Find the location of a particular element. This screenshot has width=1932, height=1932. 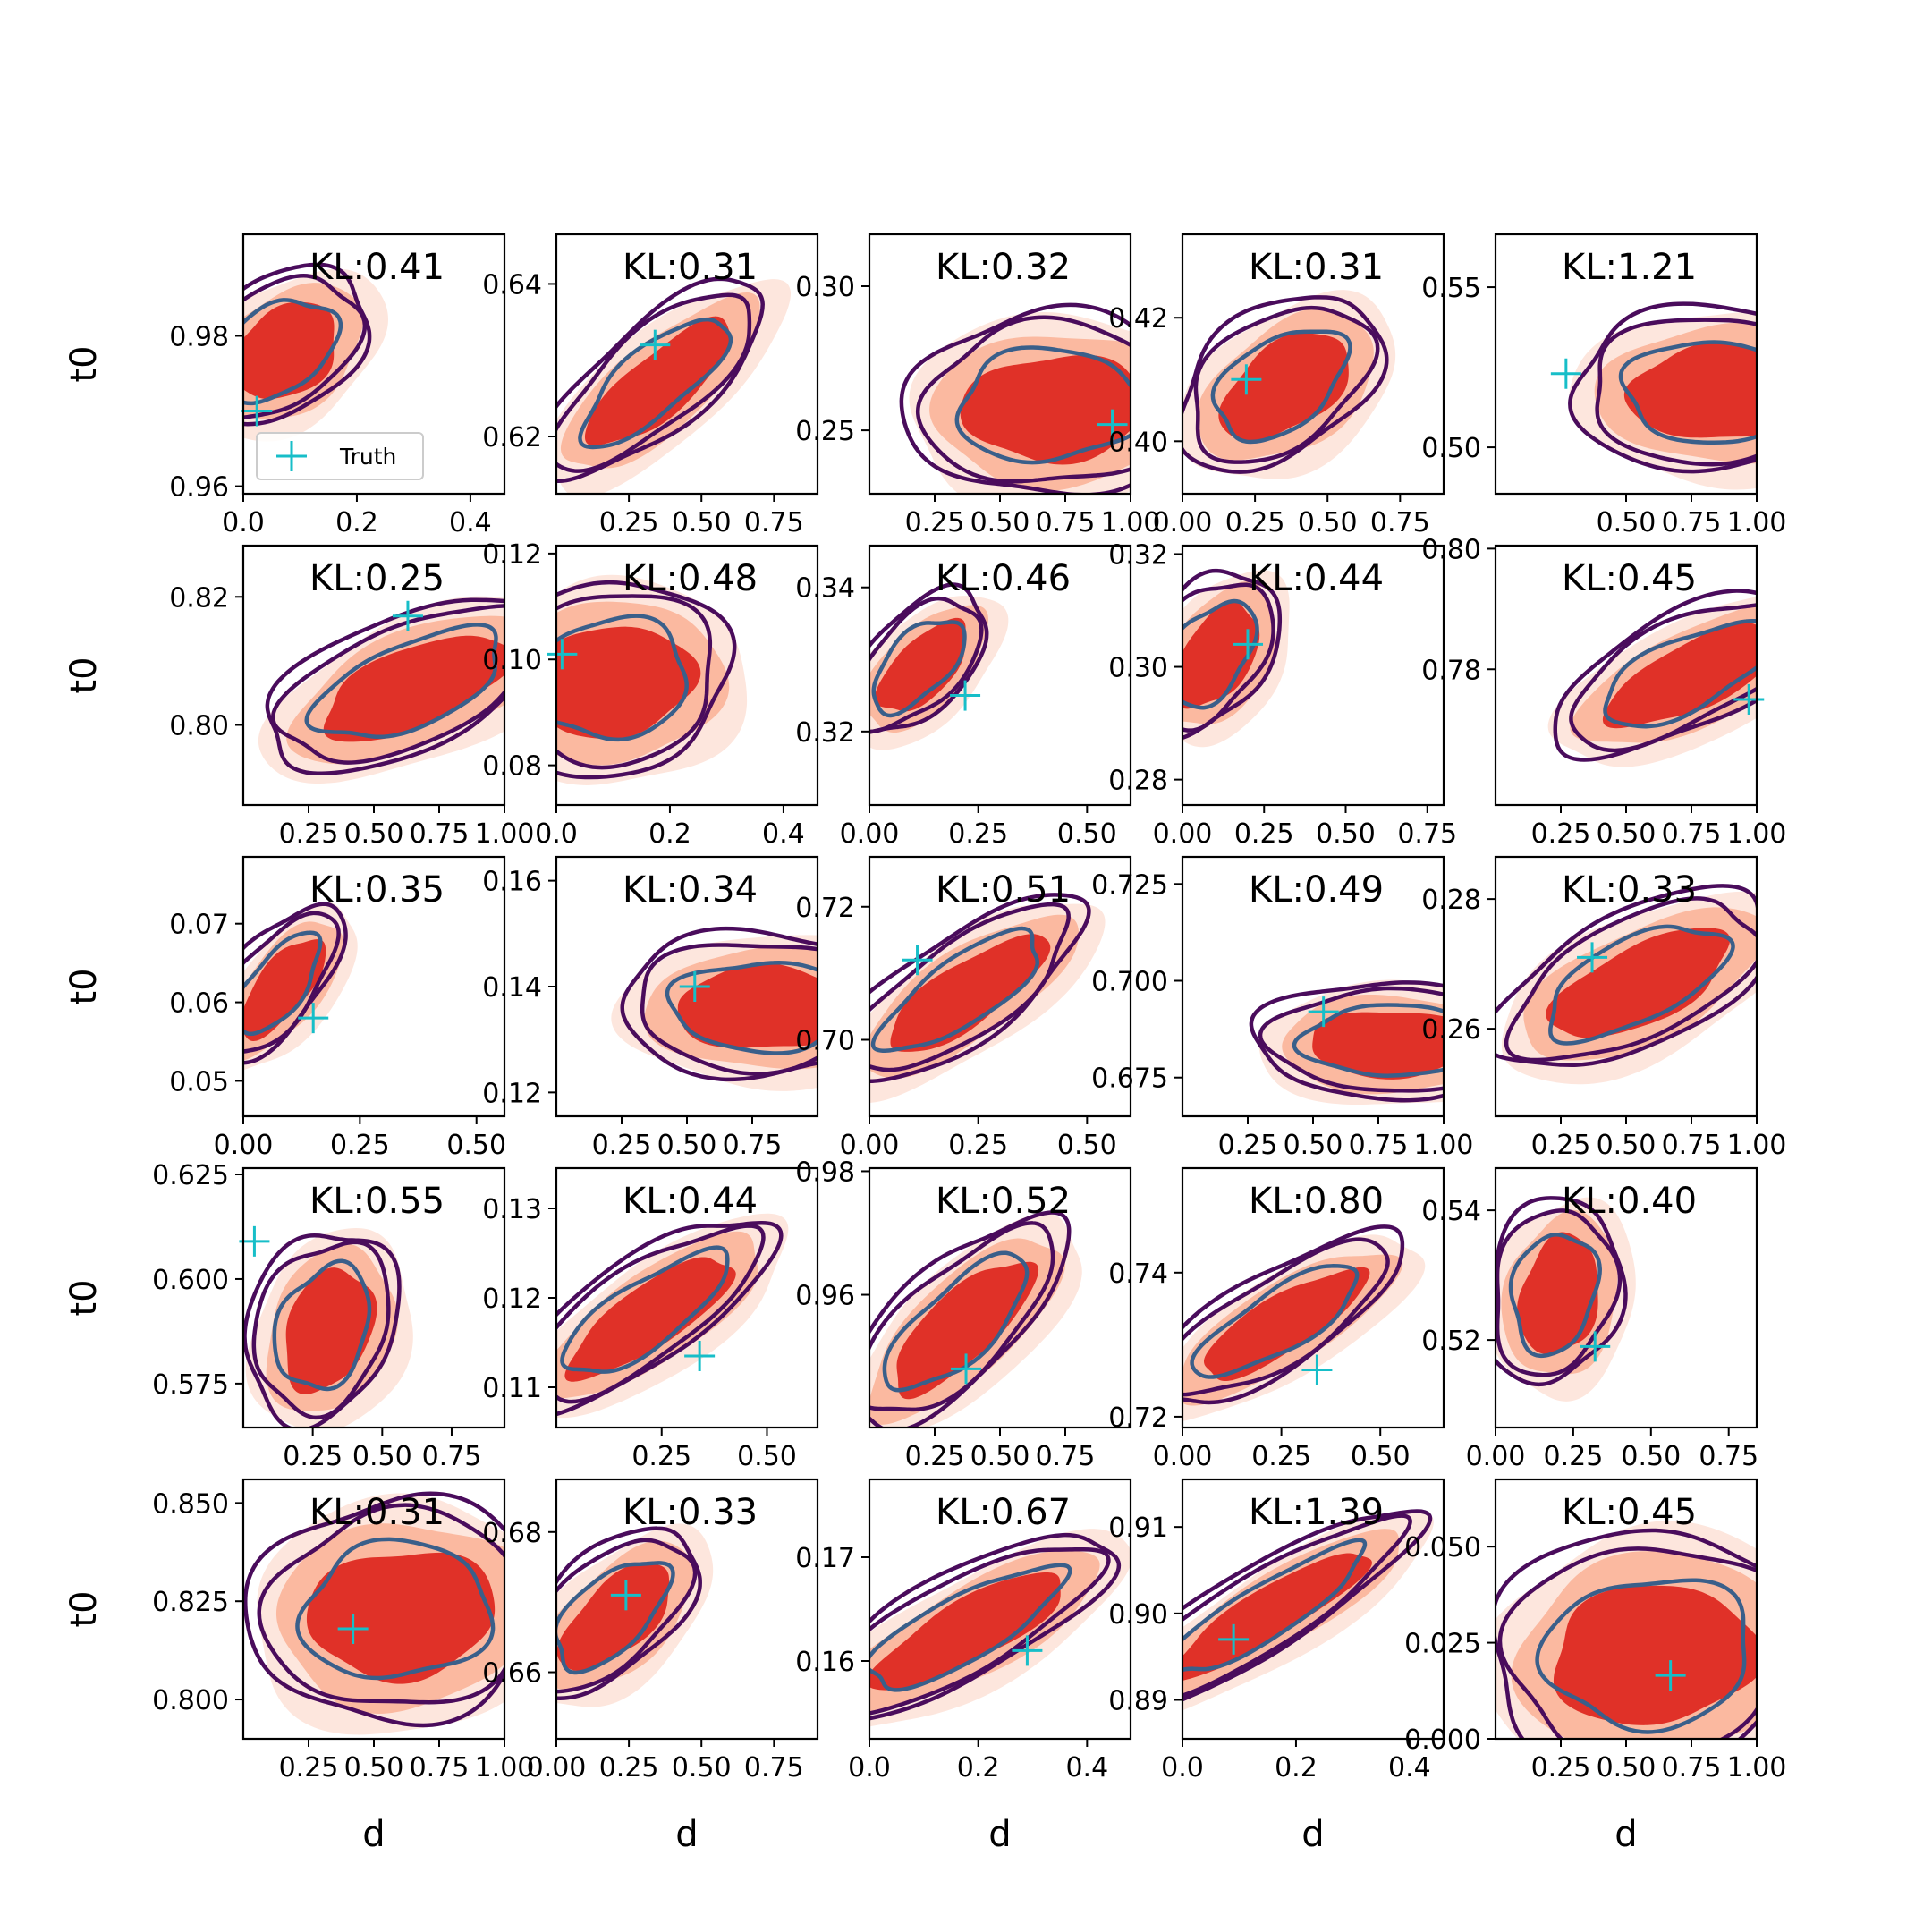

x-tick-label: 0.00 is located at coordinates (1183, 522).